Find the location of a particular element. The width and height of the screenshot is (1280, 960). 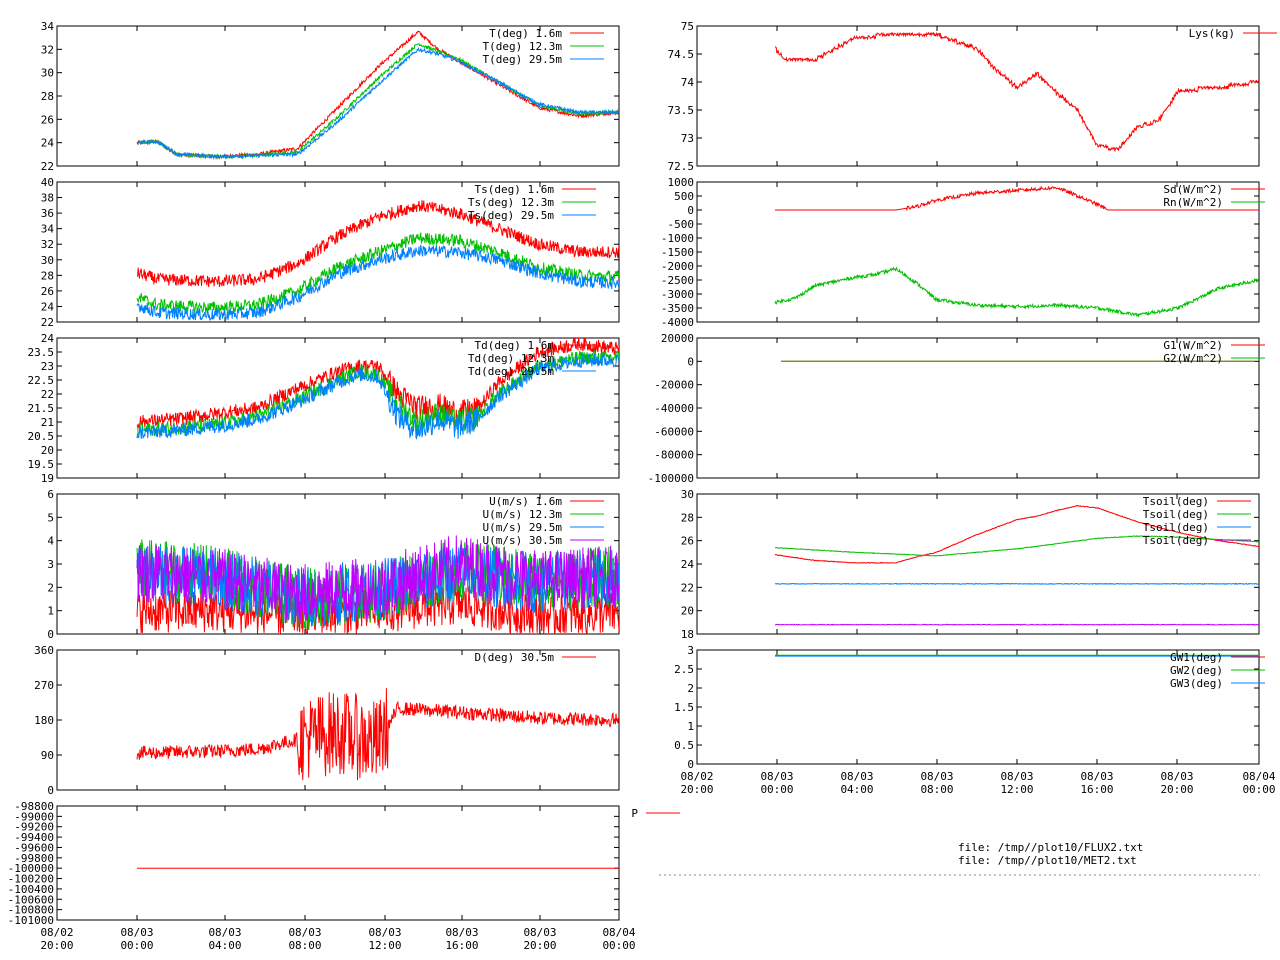

y-tick-label: 1 is located at coordinates (690, 726).